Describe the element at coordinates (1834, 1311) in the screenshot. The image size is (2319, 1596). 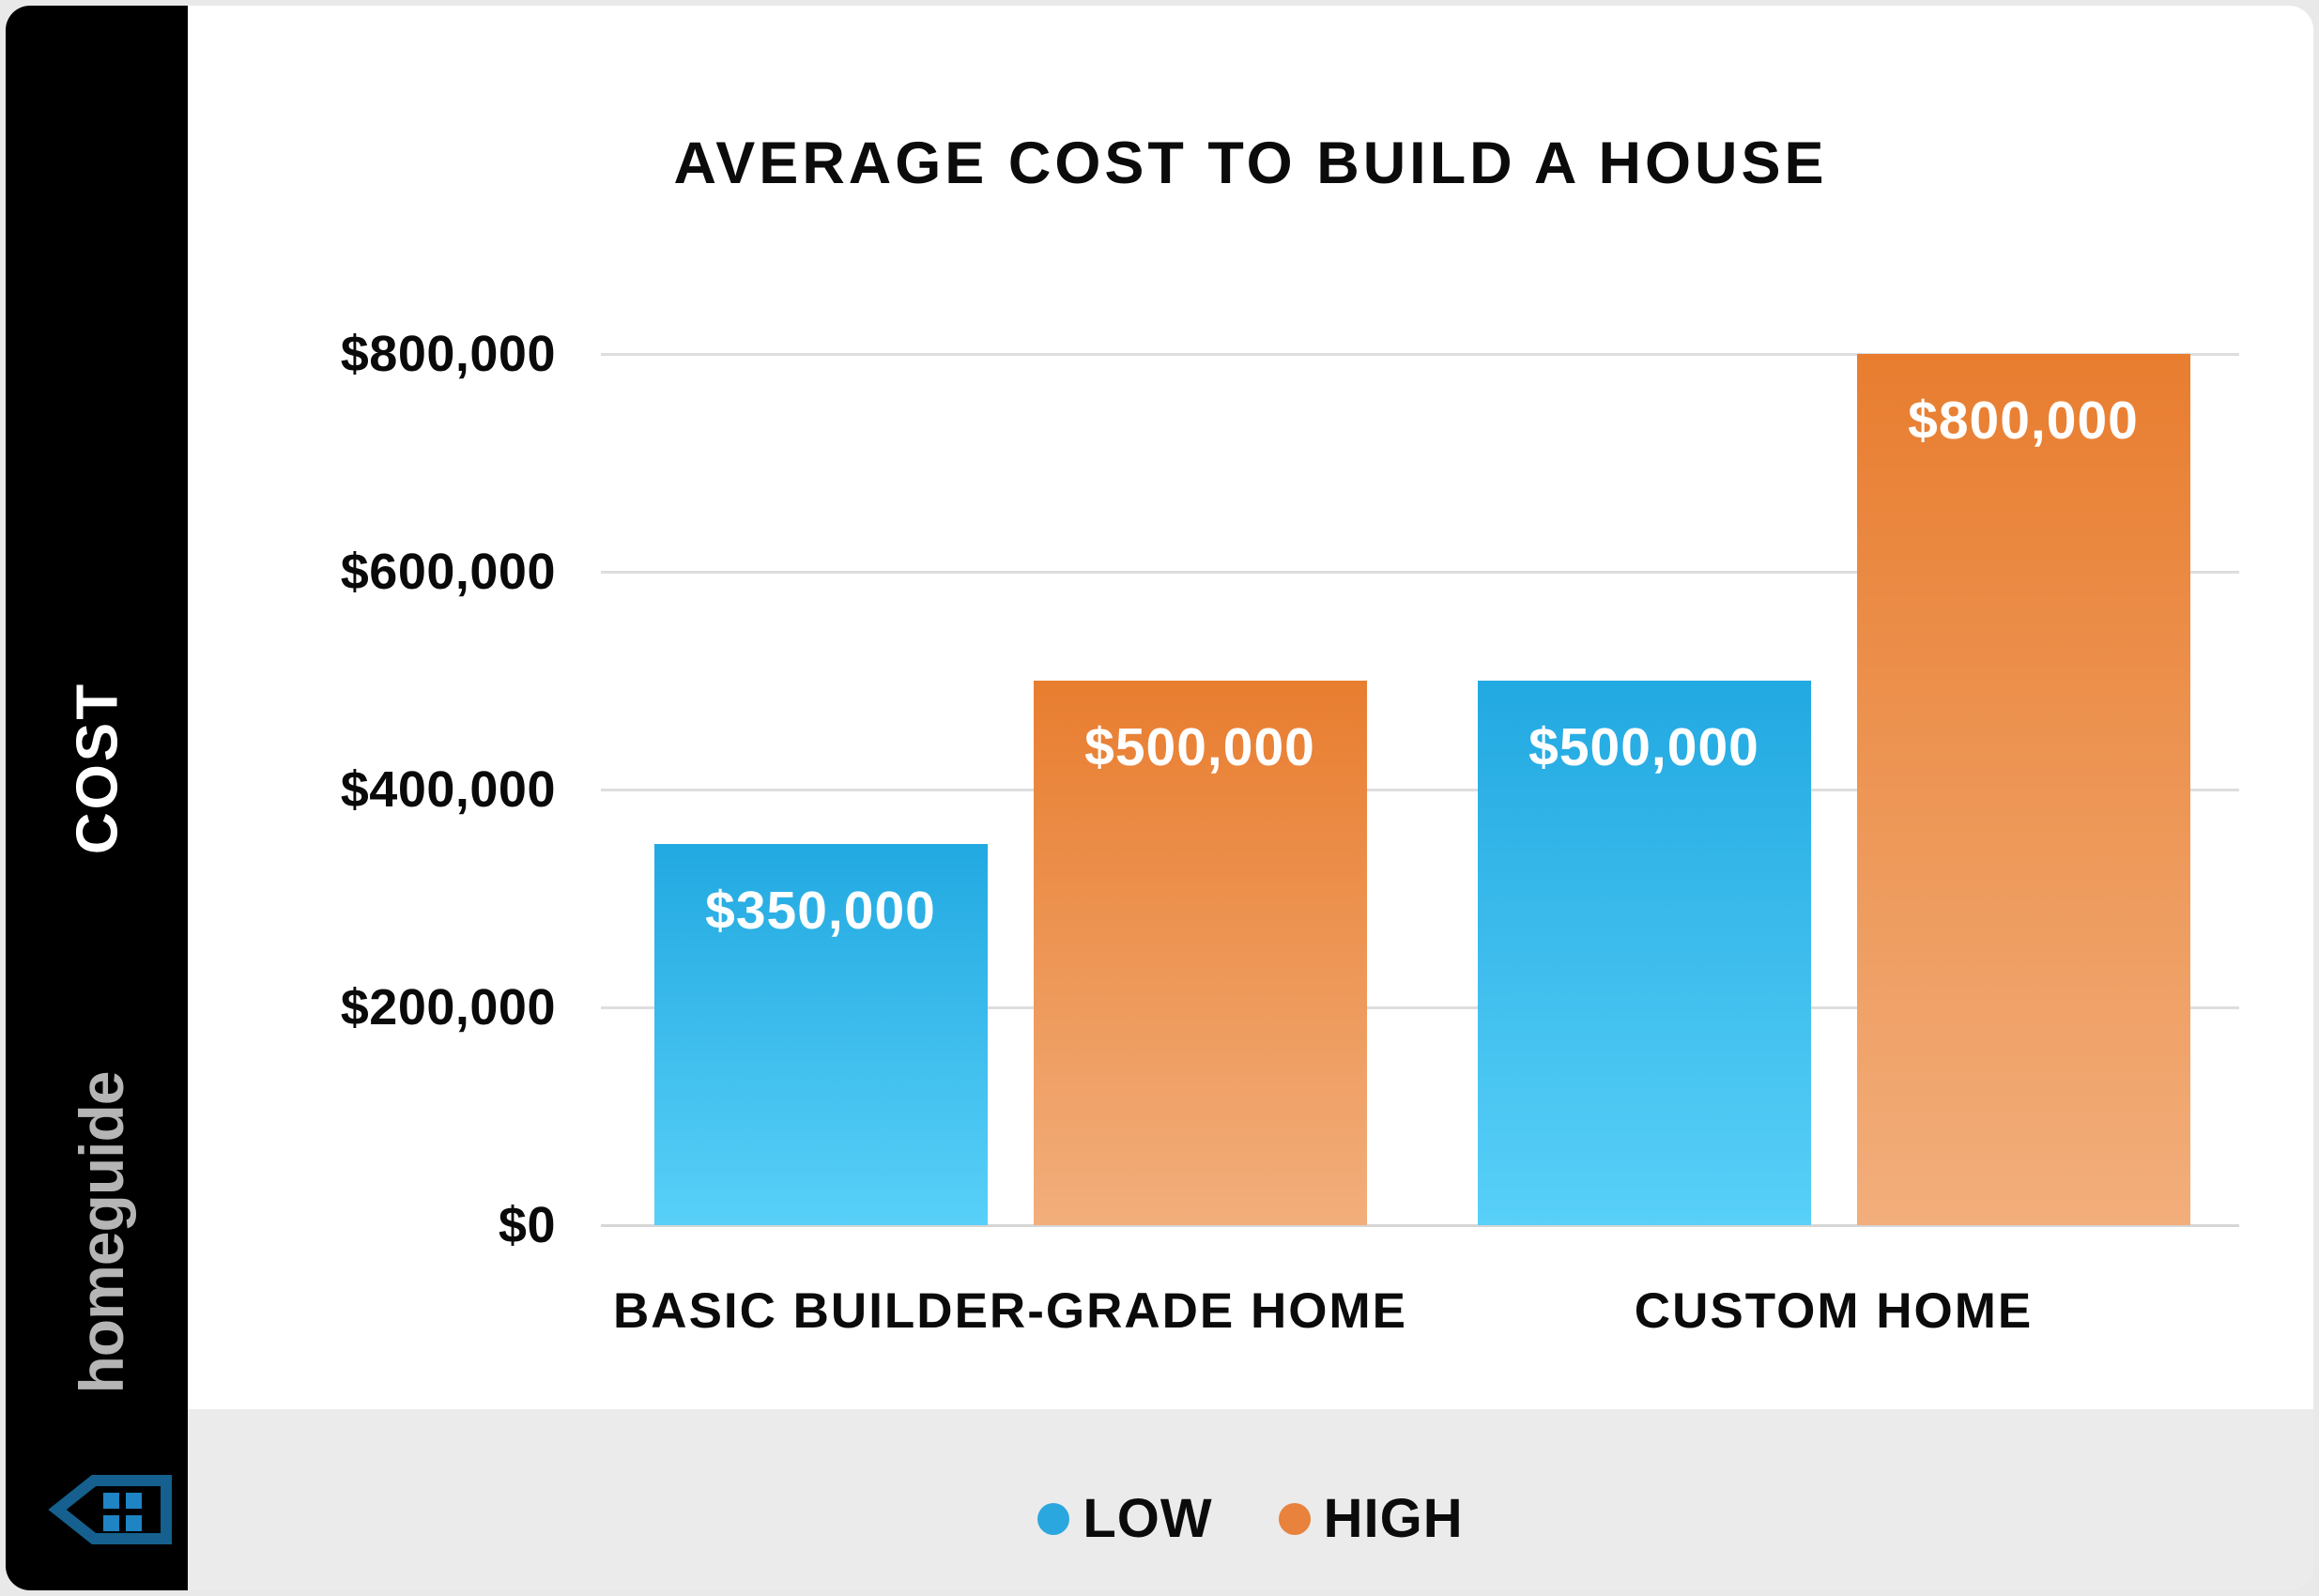
I see `x-axis-category-label: CUSTOM HOME` at that location.